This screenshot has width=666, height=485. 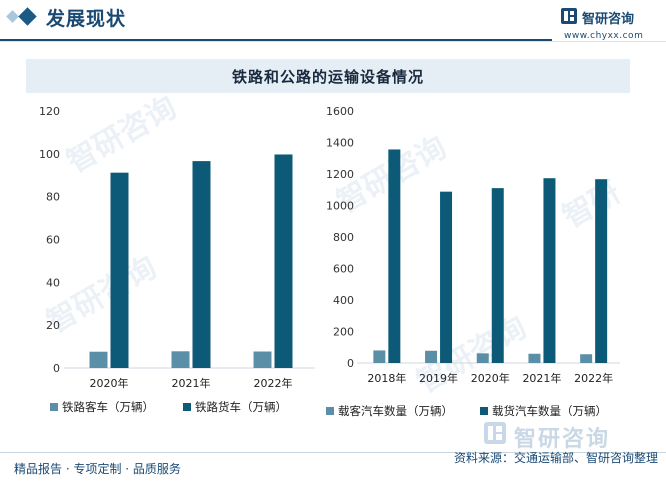 I want to click on brand-logo: 智研咨询 www.chyxx.com, so click(x=611, y=25).